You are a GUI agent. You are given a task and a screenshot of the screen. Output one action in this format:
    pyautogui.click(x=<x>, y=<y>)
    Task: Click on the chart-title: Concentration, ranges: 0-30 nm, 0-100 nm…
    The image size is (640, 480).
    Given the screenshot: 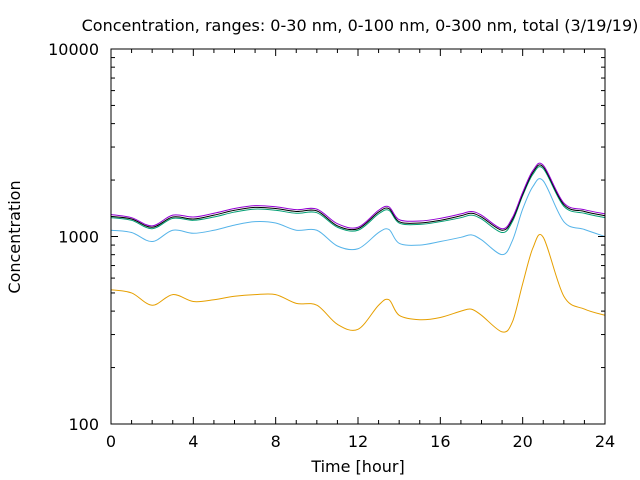 What is the action you would take?
    pyautogui.click(x=360, y=25)
    